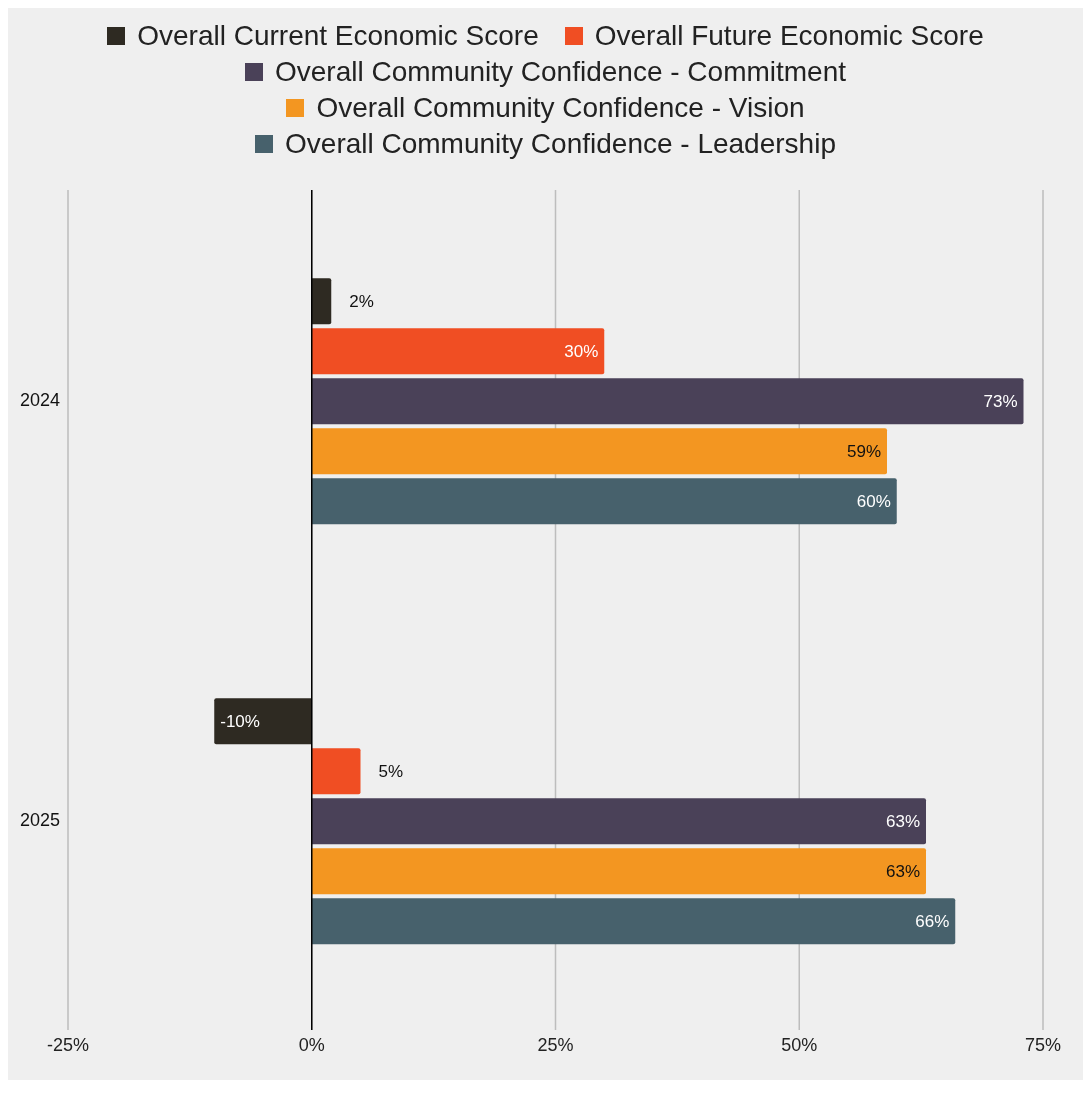  Describe the element at coordinates (311, 1044) in the screenshot. I see `x-tick-label: 0%` at that location.